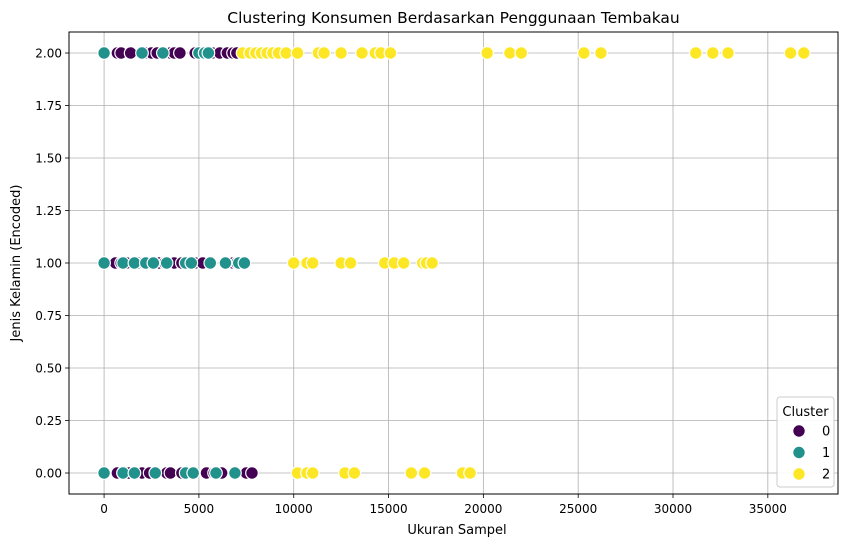  I want to click on y-tick-label: 1.00, so click(48, 263).